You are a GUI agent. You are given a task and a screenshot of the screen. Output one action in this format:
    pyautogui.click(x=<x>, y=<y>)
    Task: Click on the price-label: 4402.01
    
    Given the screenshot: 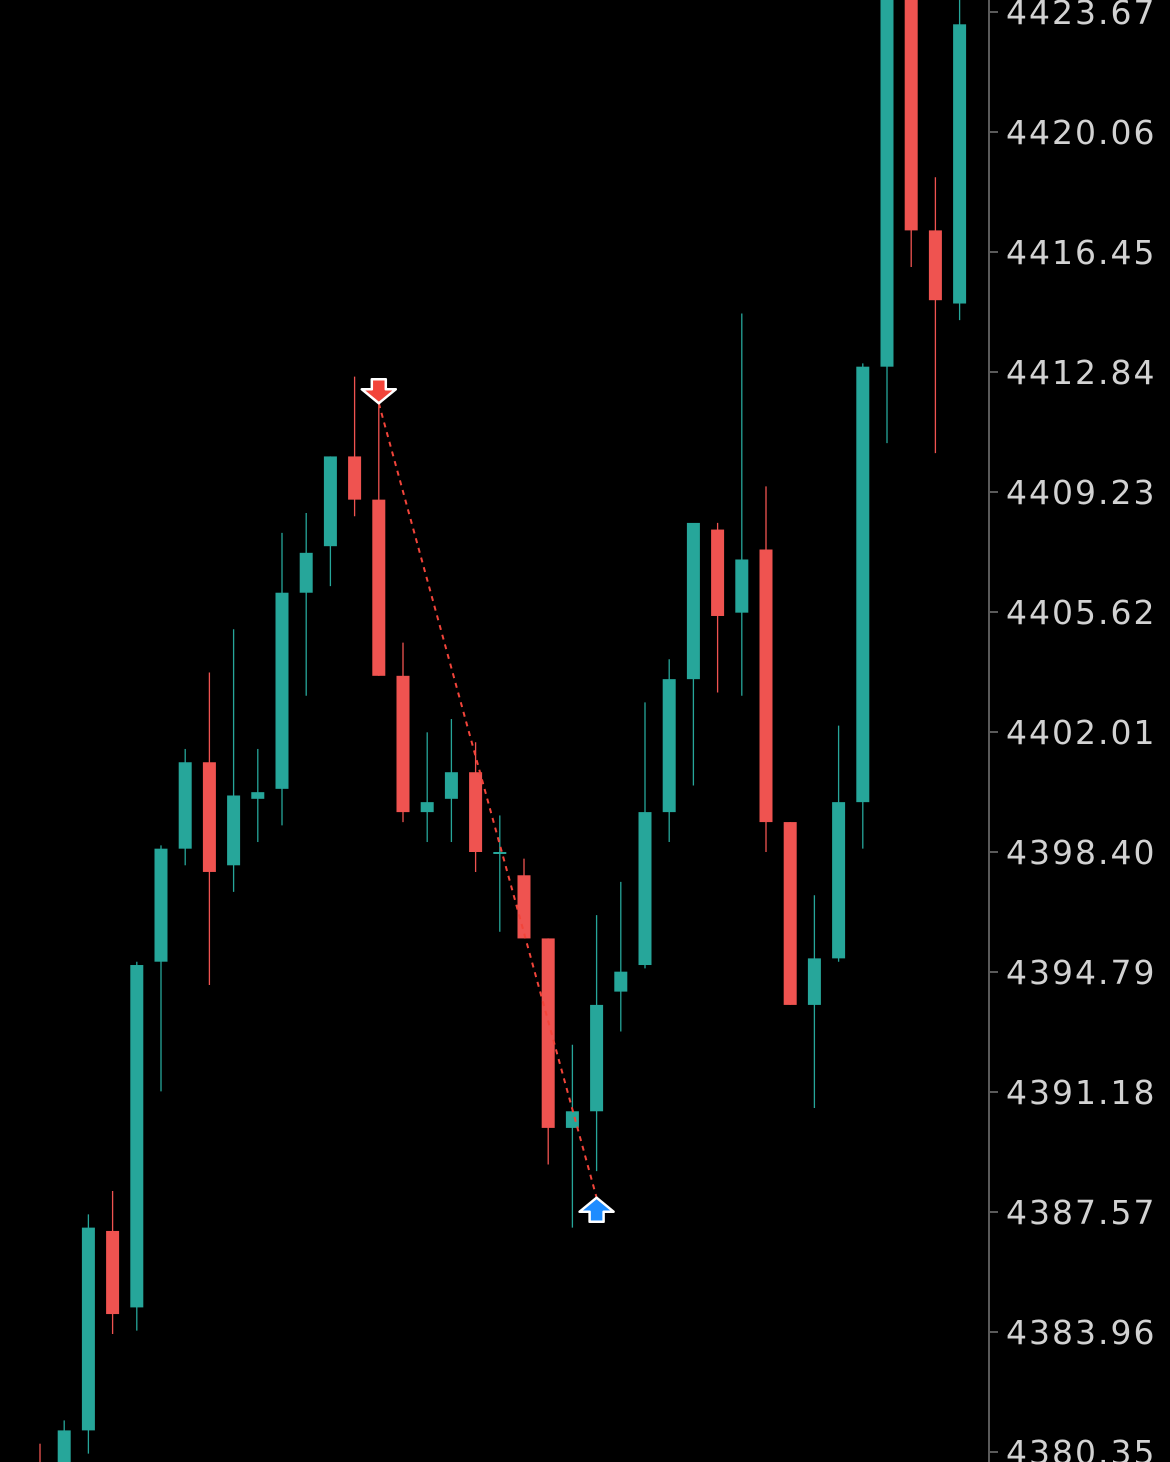 What is the action you would take?
    pyautogui.click(x=1081, y=732)
    